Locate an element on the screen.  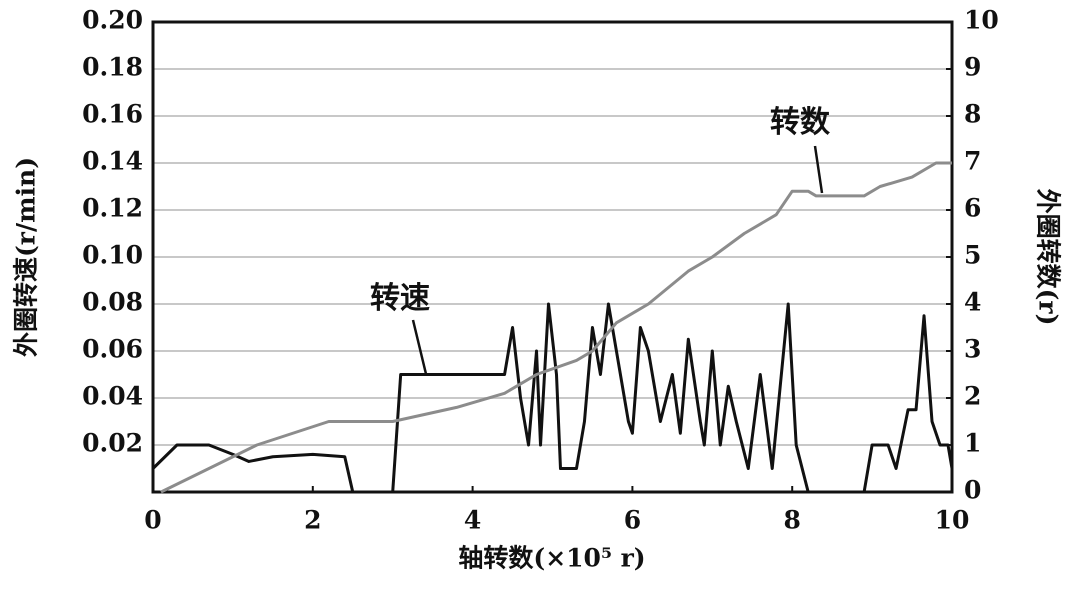
y2-tick-label: 3 is located at coordinates (972, 349).